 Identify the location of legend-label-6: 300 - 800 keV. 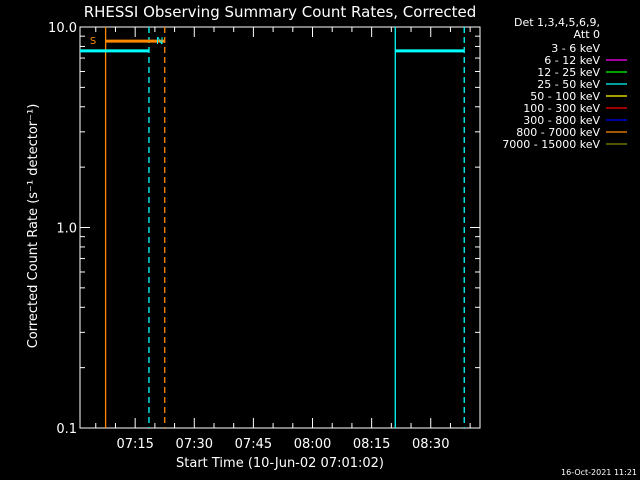
(561, 120).